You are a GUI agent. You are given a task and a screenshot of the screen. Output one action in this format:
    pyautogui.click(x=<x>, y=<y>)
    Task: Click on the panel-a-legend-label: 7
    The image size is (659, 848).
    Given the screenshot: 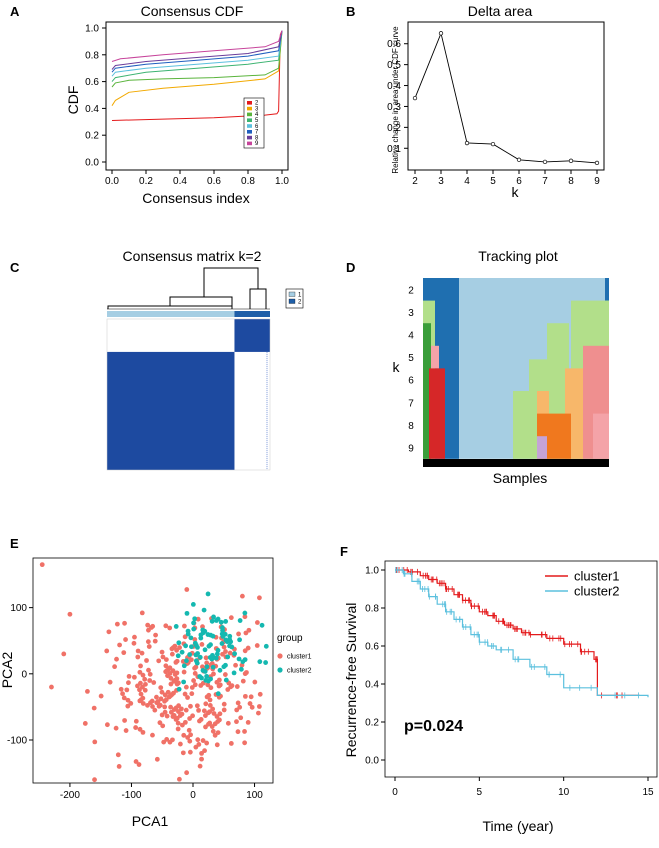 What is the action you would take?
    pyautogui.click(x=257, y=133)
    